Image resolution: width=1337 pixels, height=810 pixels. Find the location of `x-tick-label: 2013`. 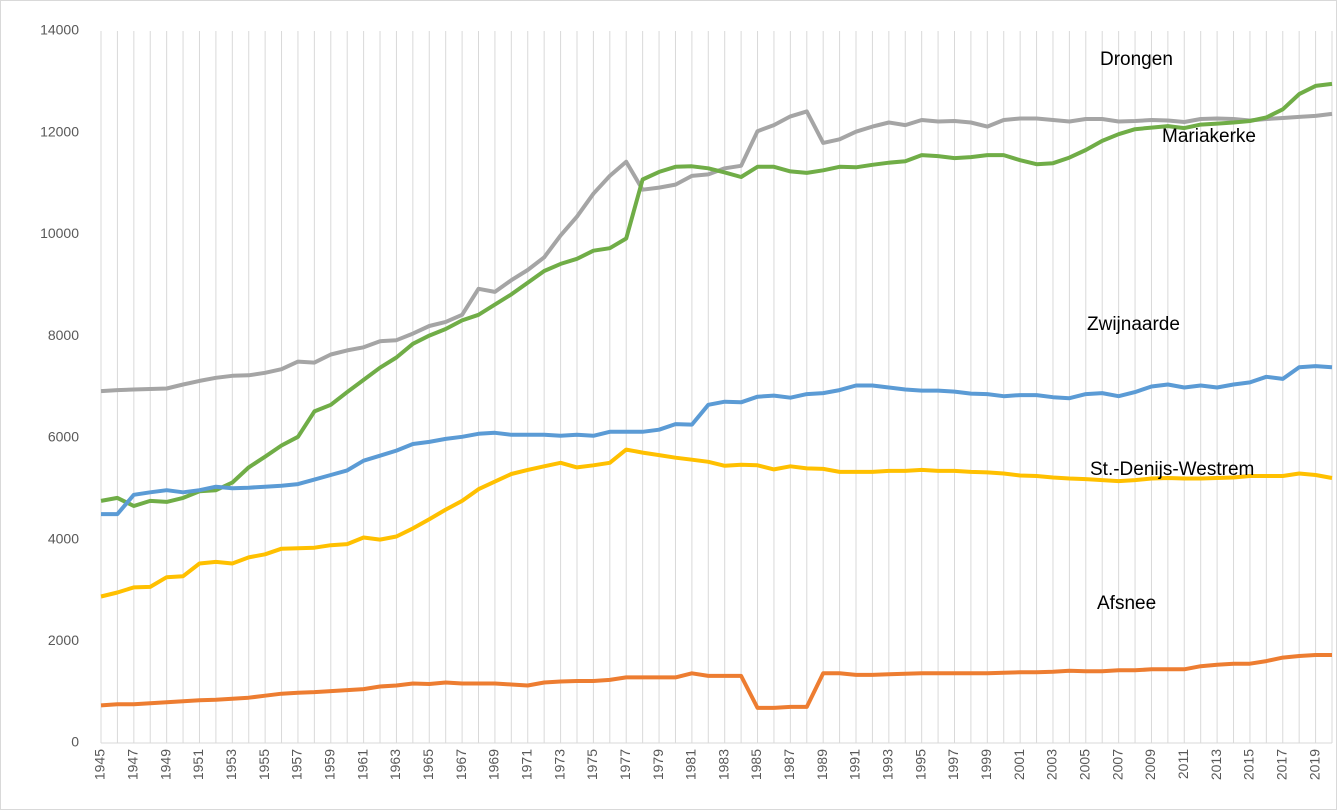

x-tick-label: 2013 is located at coordinates (1216, 764).